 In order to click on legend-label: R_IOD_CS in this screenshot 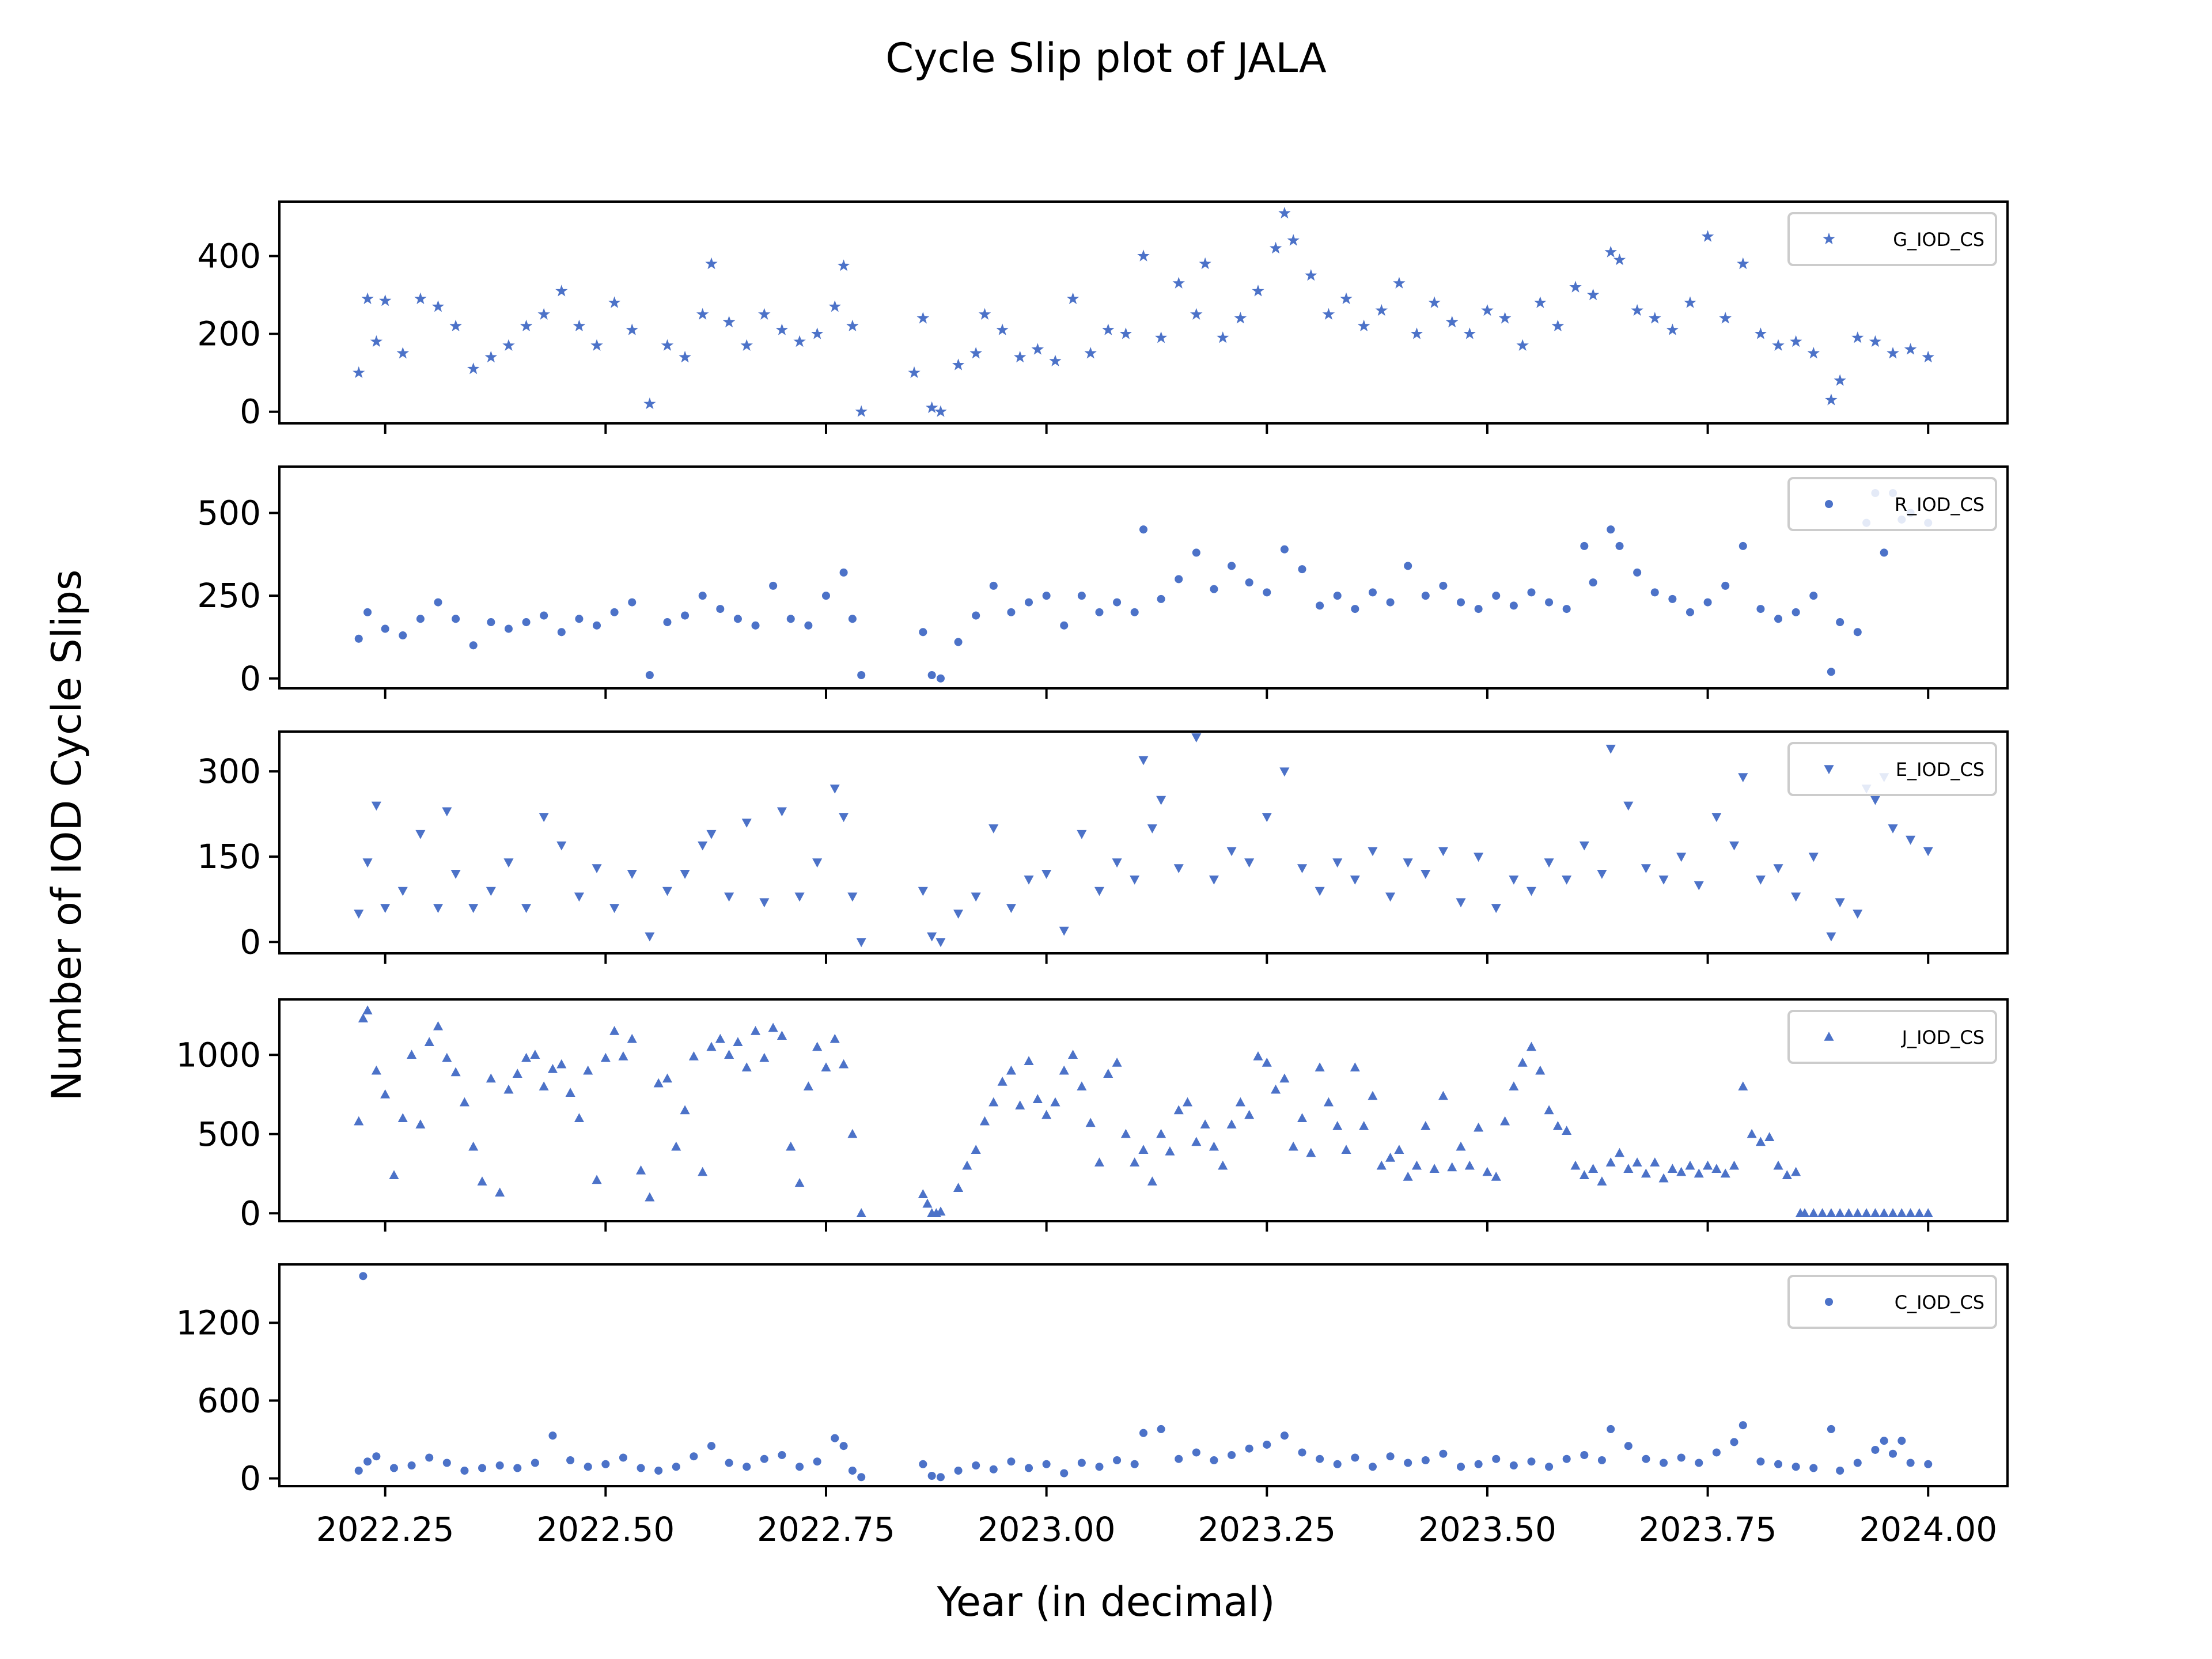, I will do `click(1939, 505)`.